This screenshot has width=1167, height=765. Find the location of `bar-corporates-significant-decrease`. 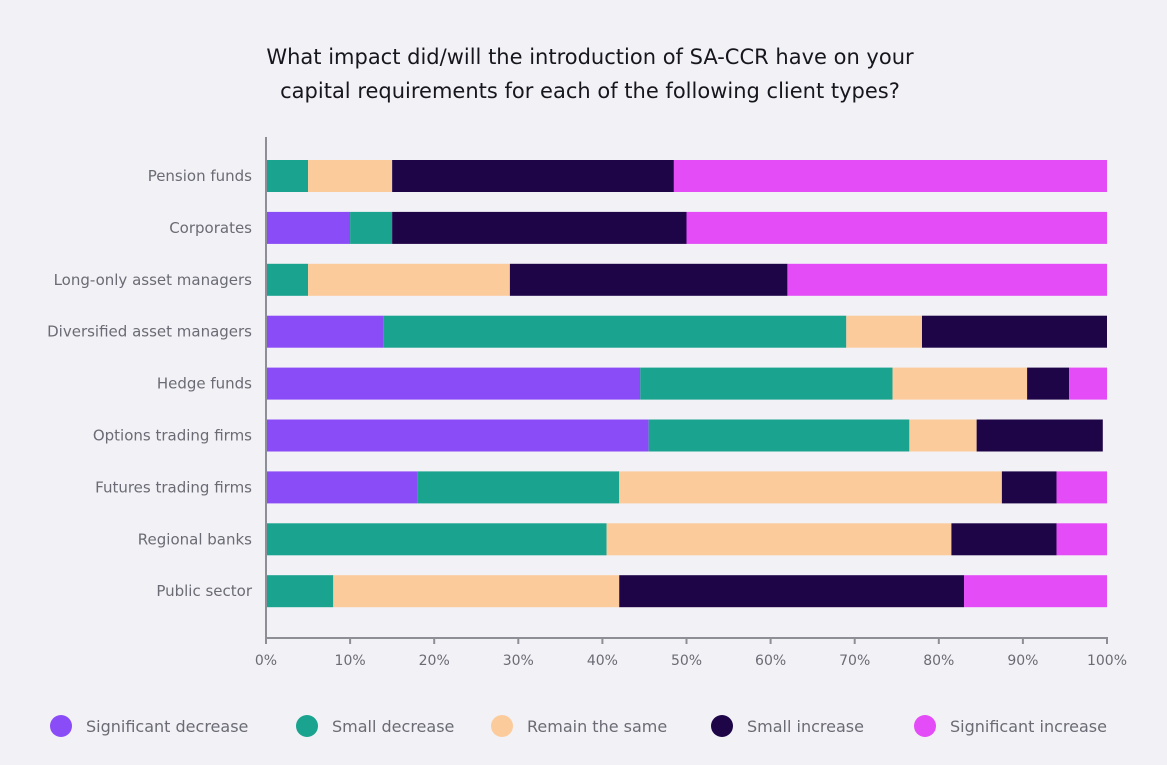

bar-corporates-significant-decrease is located at coordinates (308, 227).